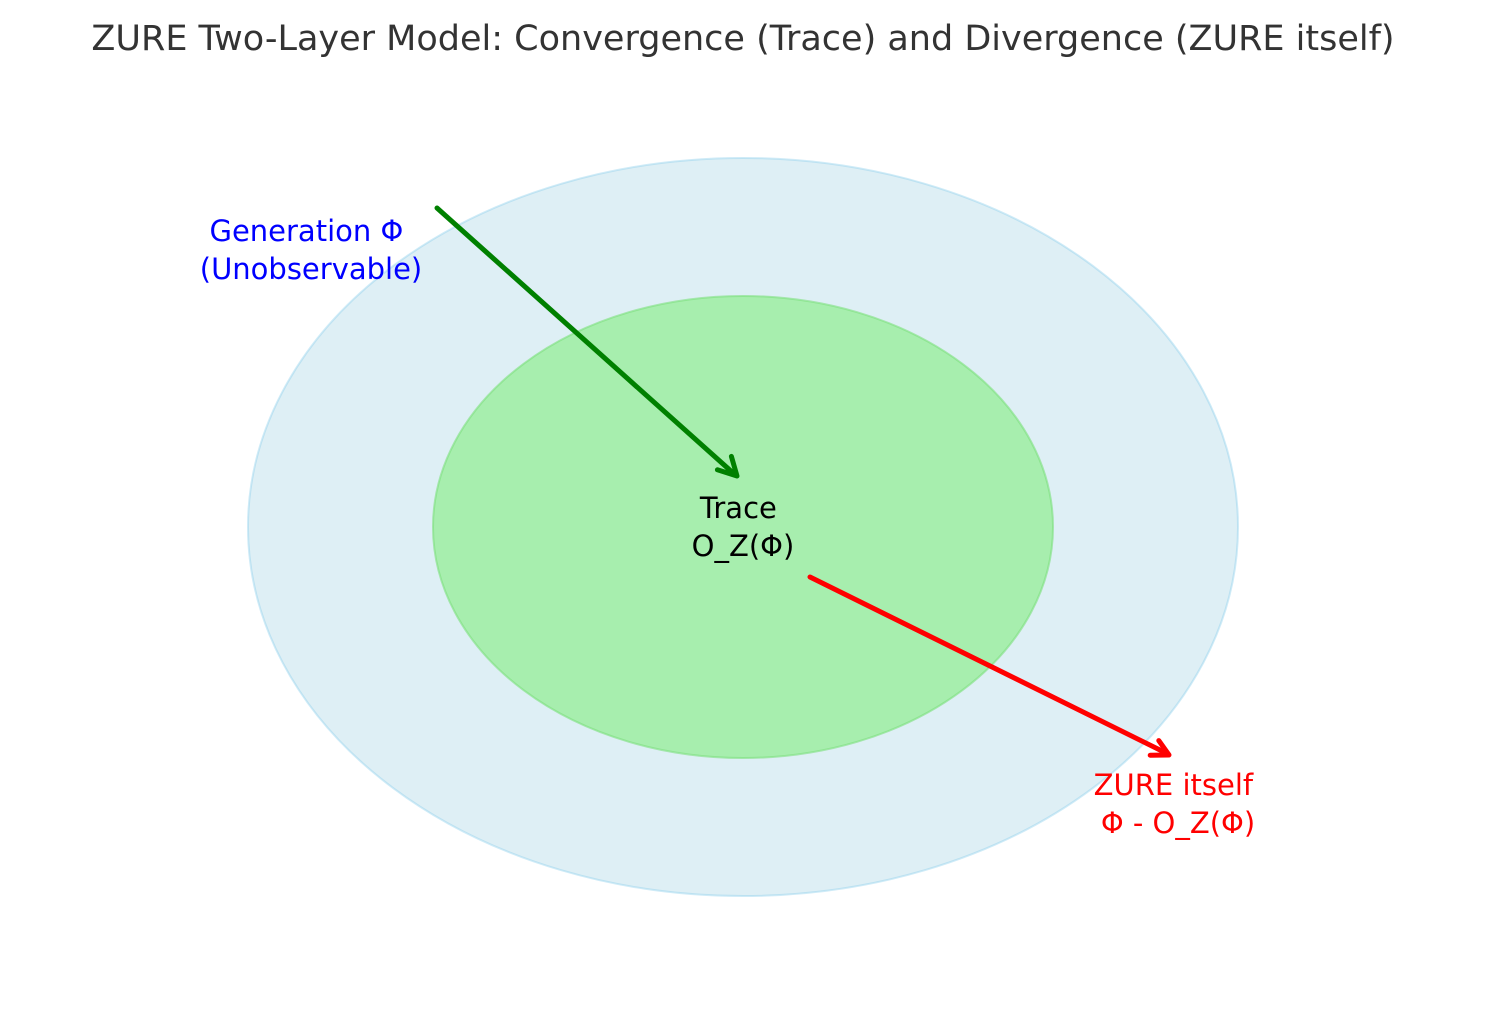  Describe the element at coordinates (1178, 804) in the screenshot. I see `zure-label: ZURE itself Φ - O_Z(Φ)` at that location.